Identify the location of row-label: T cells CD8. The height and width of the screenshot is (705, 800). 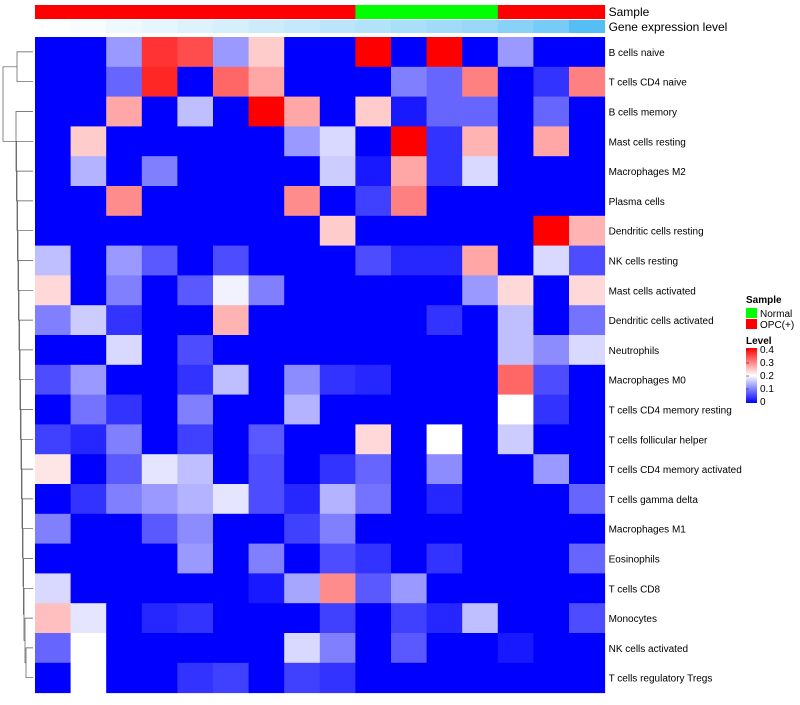
(635, 589).